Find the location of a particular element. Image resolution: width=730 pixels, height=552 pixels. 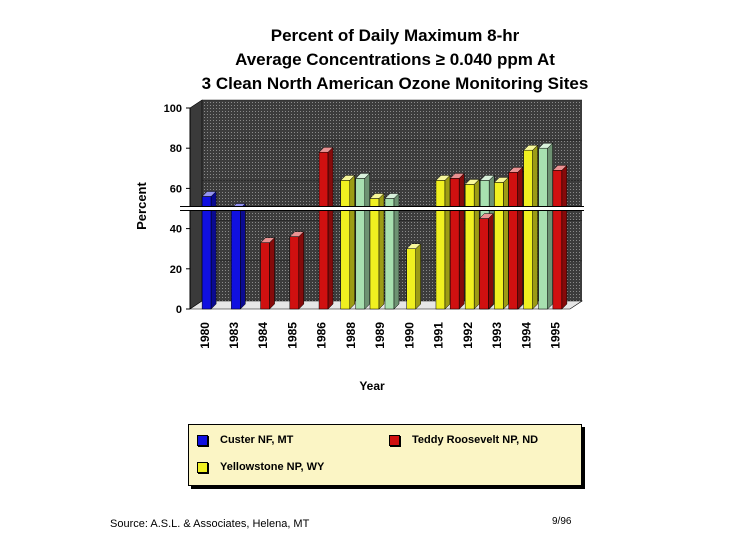

y-tick-label: 80 is located at coordinates (176, 149).